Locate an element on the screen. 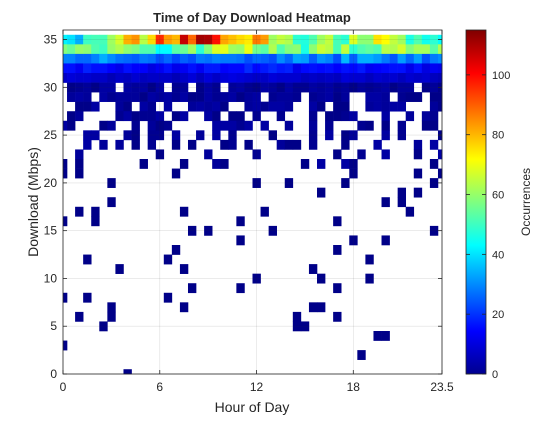 The height and width of the screenshot is (425, 560). y-tick-label: 10 is located at coordinates (51, 278).